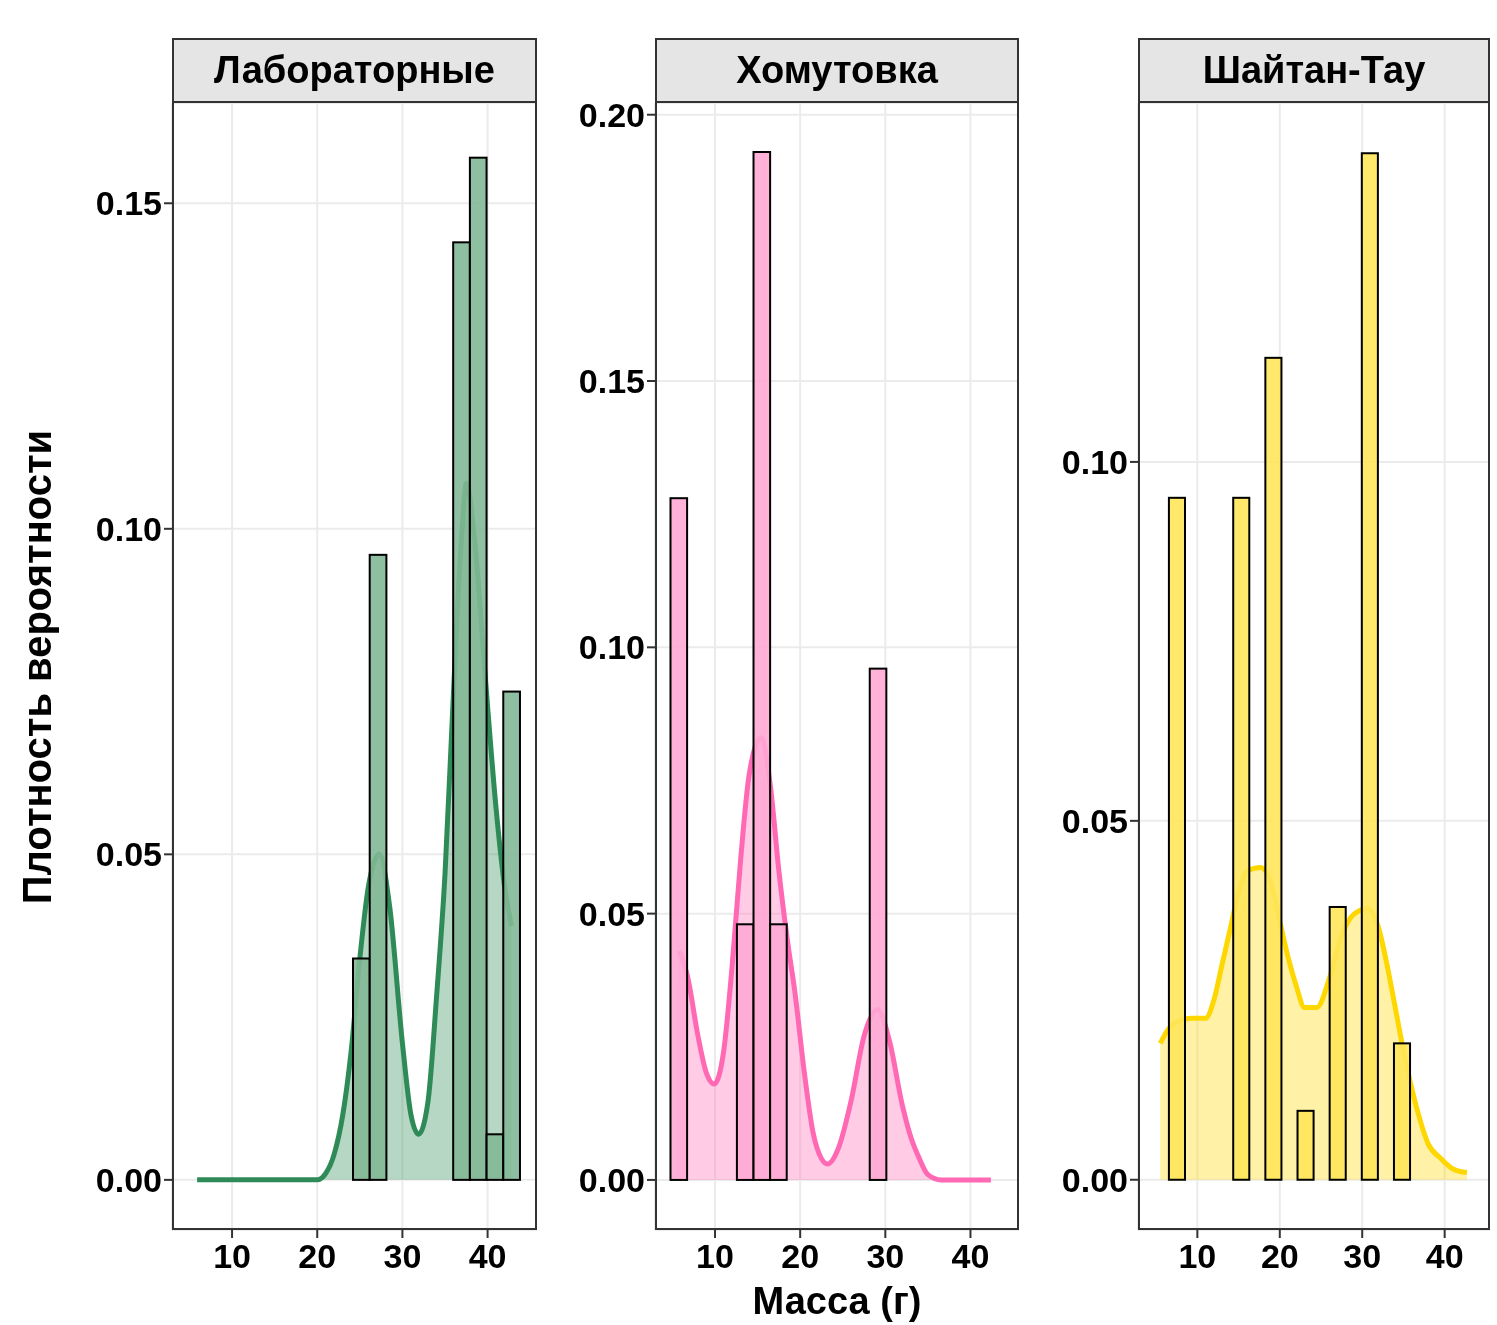 The width and height of the screenshot is (1497, 1325). What do you see at coordinates (354, 70) in the screenshot?
I see `chart-title: Лабораторные` at bounding box center [354, 70].